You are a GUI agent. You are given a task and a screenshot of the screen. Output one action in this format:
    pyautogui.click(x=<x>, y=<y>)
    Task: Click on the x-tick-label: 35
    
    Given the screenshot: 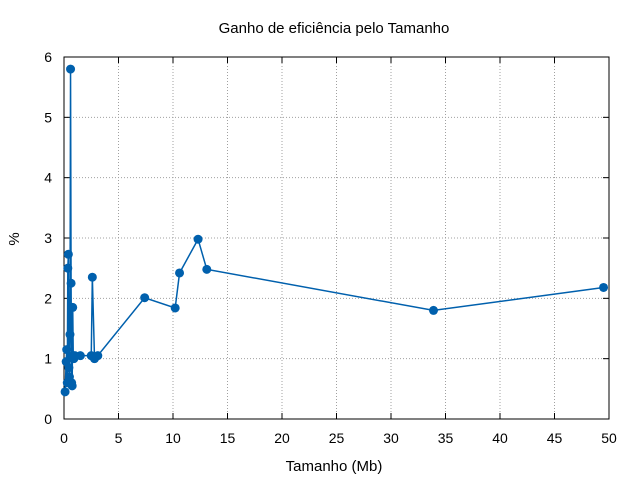 What is the action you would take?
    pyautogui.click(x=446, y=438)
    